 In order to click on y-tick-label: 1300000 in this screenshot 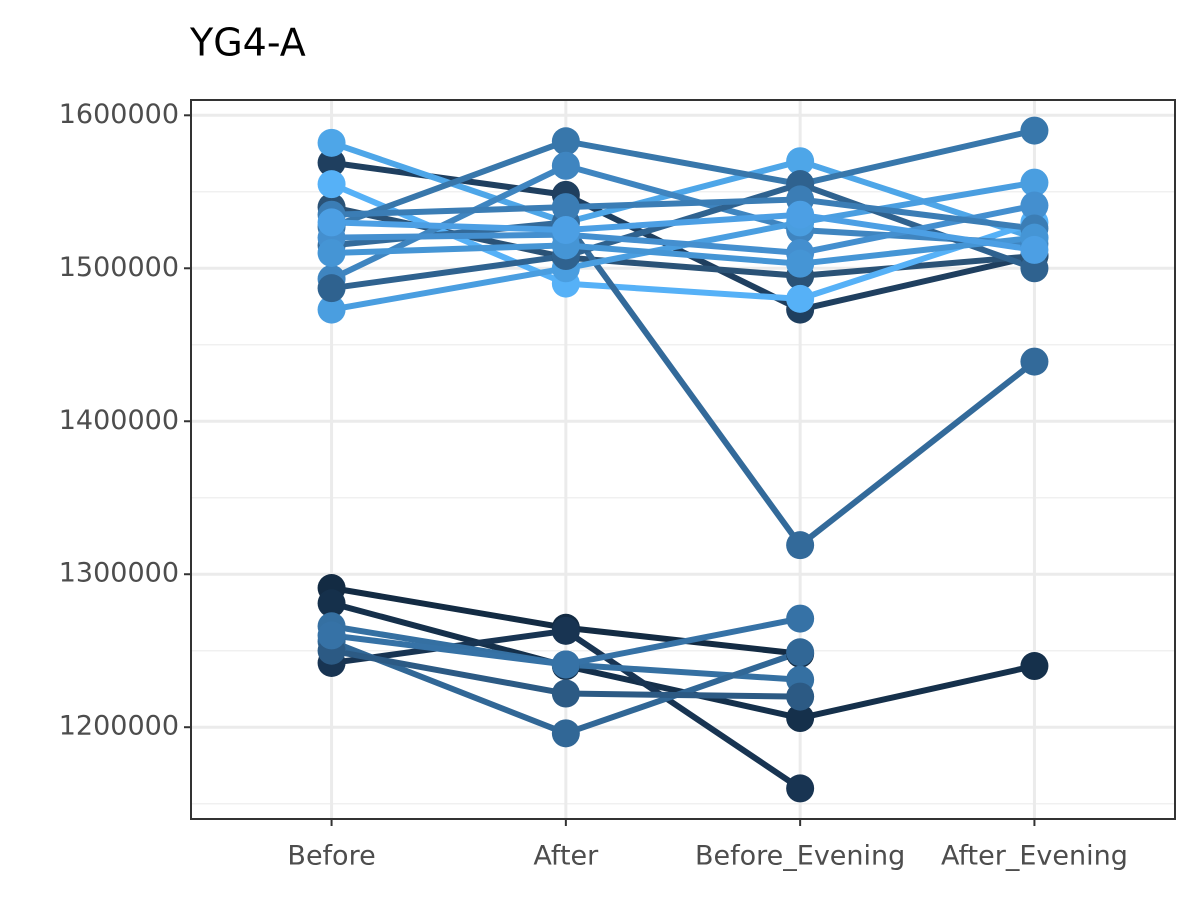, I will do `click(119, 573)`.